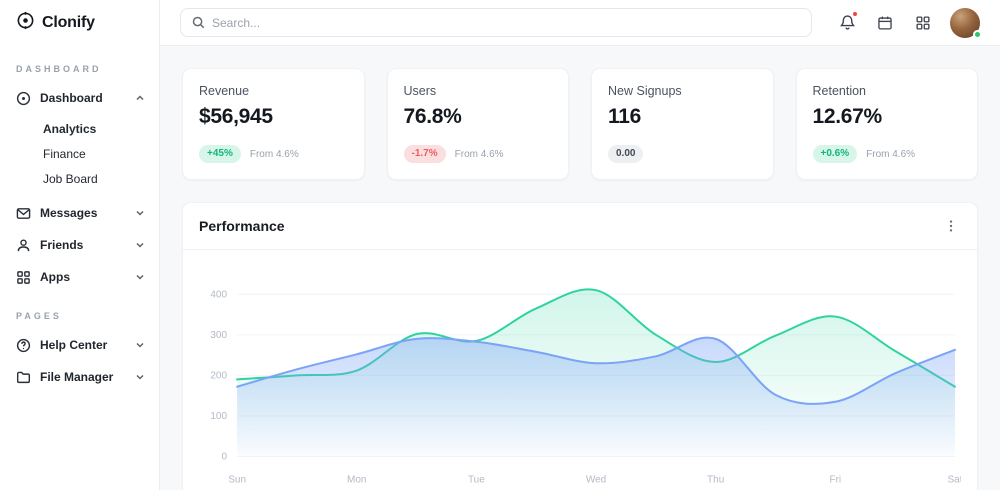  Describe the element at coordinates (977, 34) in the screenshot. I see `online-status-dot` at that location.